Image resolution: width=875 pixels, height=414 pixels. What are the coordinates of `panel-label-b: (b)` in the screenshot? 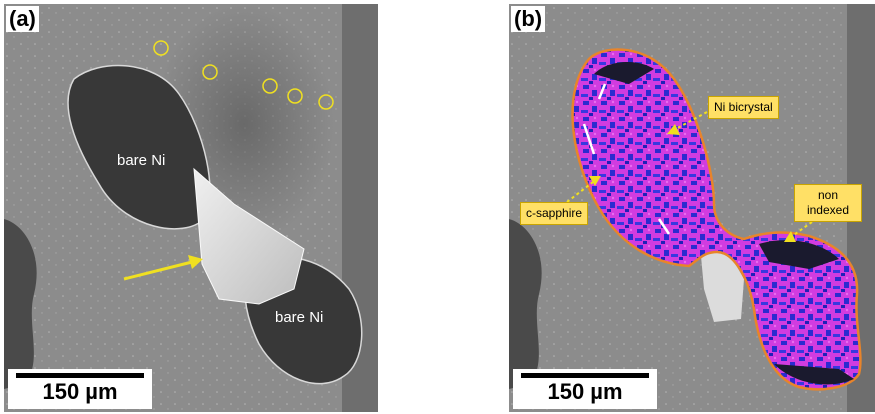 It's located at (528, 19).